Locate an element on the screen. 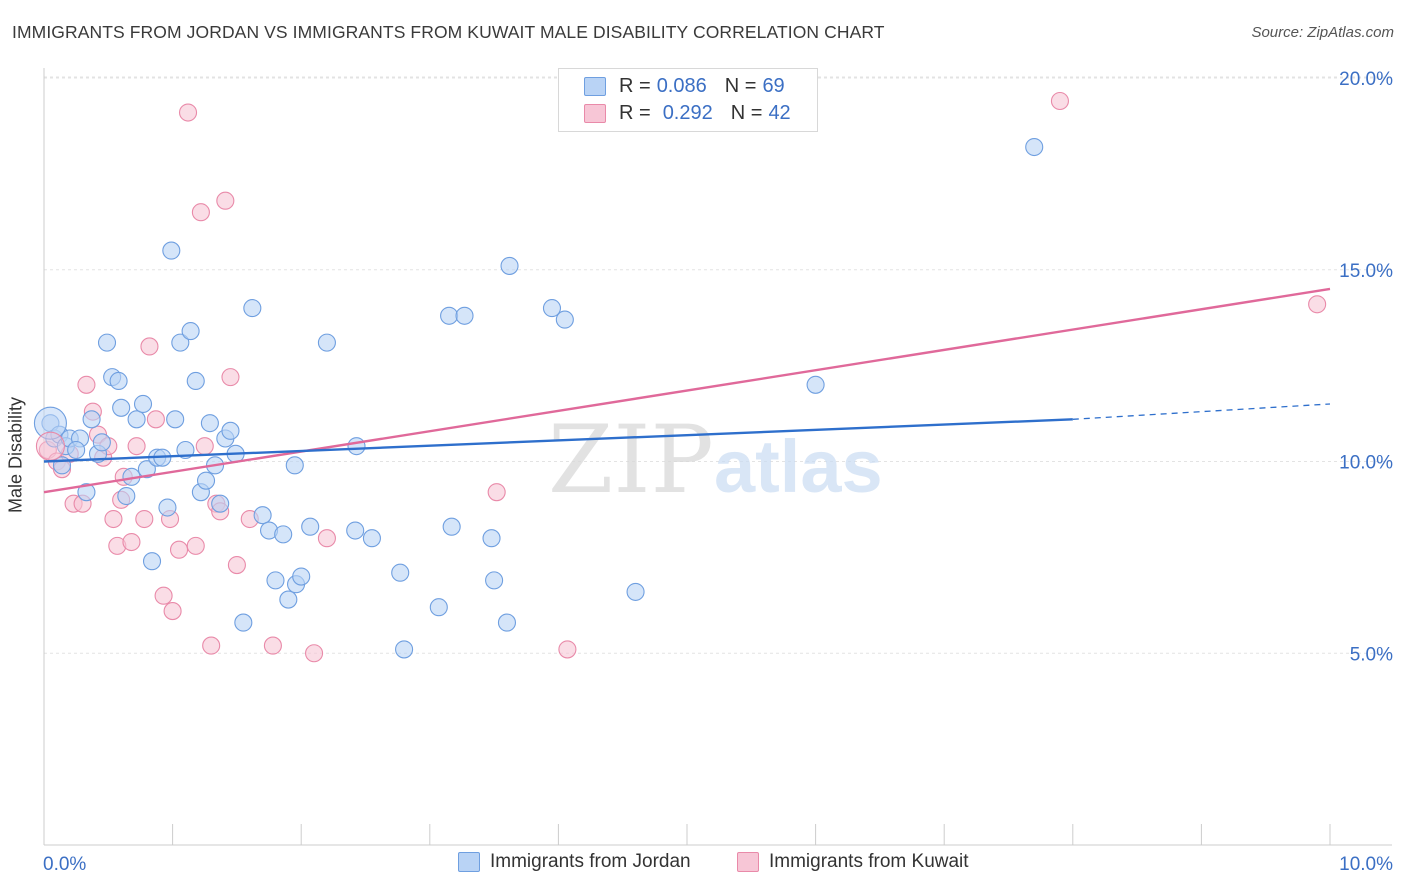 Image resolution: width=1406 pixels, height=892 pixels. jordan-trend-extension is located at coordinates (1201, 411).